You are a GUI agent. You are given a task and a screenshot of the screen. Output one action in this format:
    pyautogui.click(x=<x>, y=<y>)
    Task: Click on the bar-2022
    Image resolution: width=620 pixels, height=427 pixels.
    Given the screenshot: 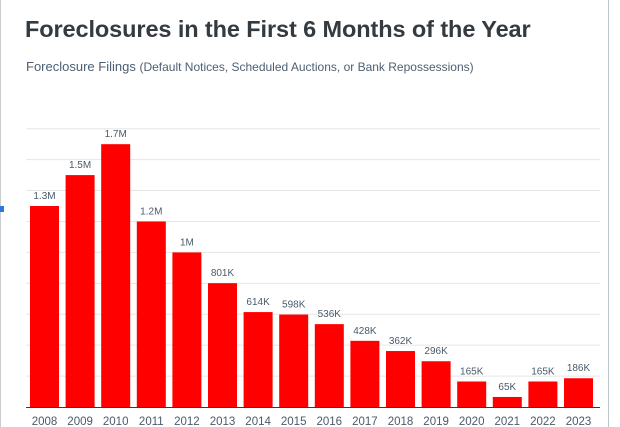 What is the action you would take?
    pyautogui.click(x=543, y=394)
    